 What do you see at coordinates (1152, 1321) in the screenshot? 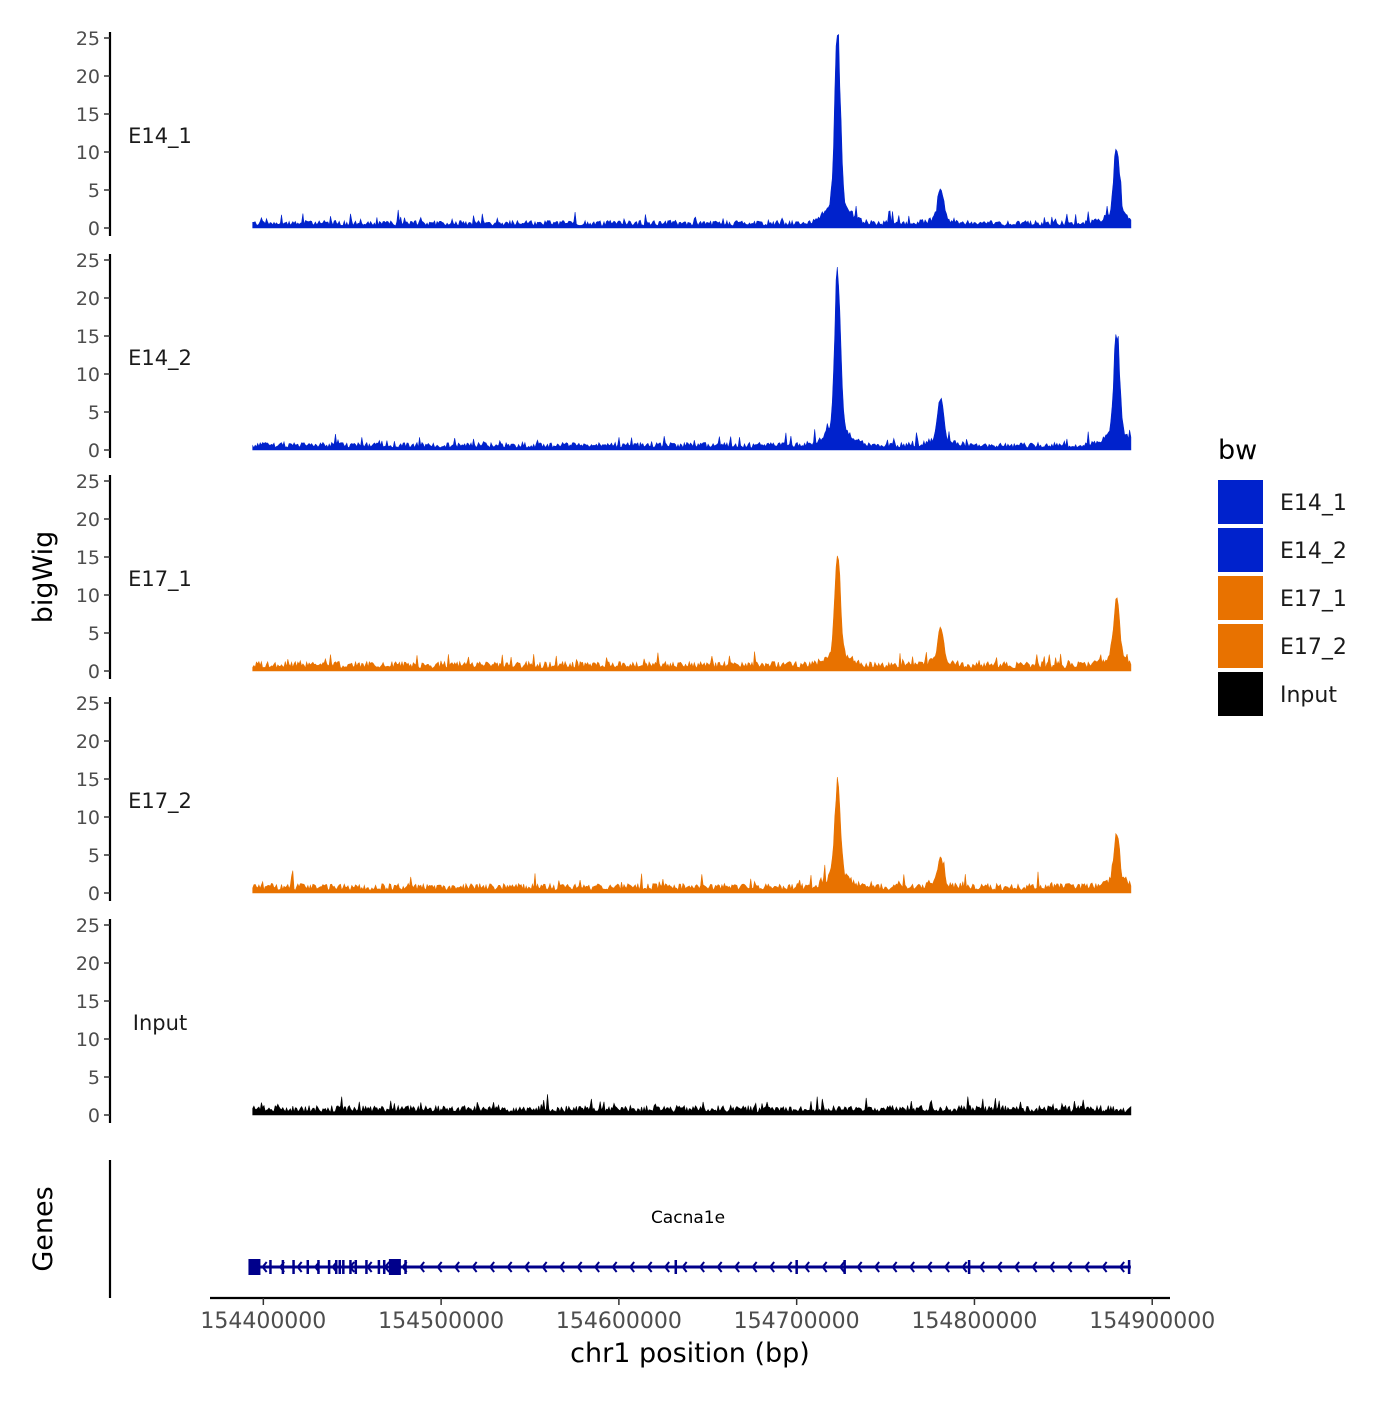
I see `x-tick-label: 154900000` at bounding box center [1152, 1321].